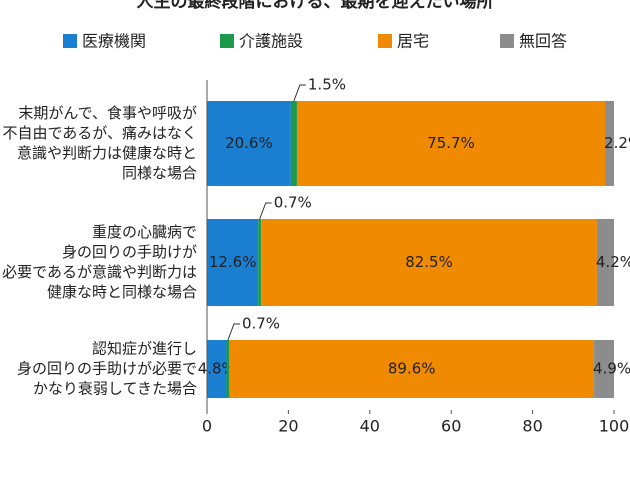  I want to click on category-label: 重度の心臓病で, so click(144, 232).